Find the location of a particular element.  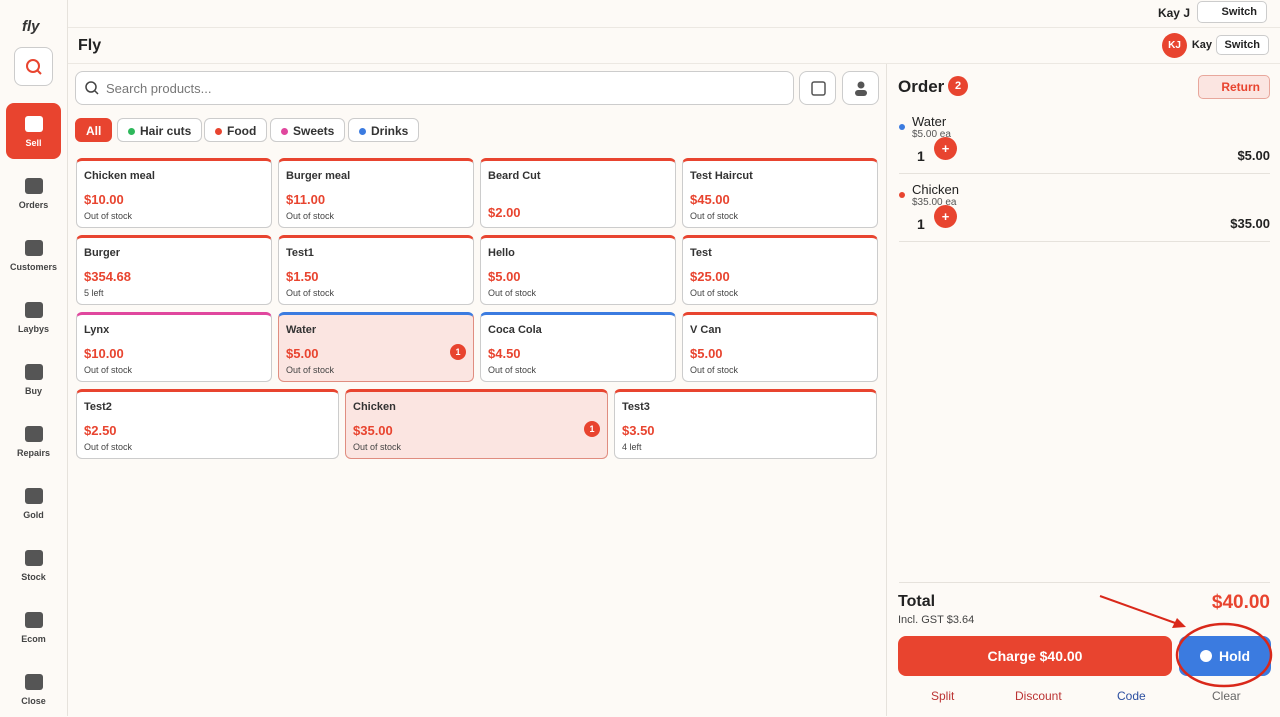

charge-button: Charge $40.00 is located at coordinates (1035, 656).